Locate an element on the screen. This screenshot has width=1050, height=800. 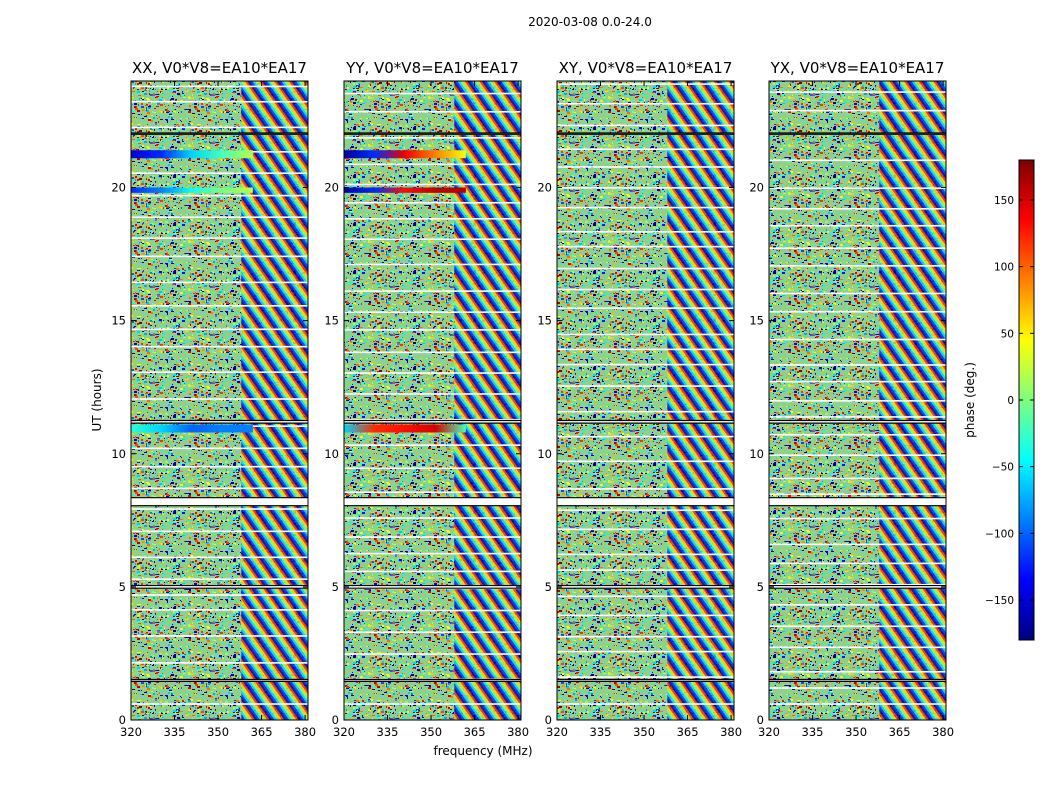
colorbar-tick-label: −100 is located at coordinates (999, 534).